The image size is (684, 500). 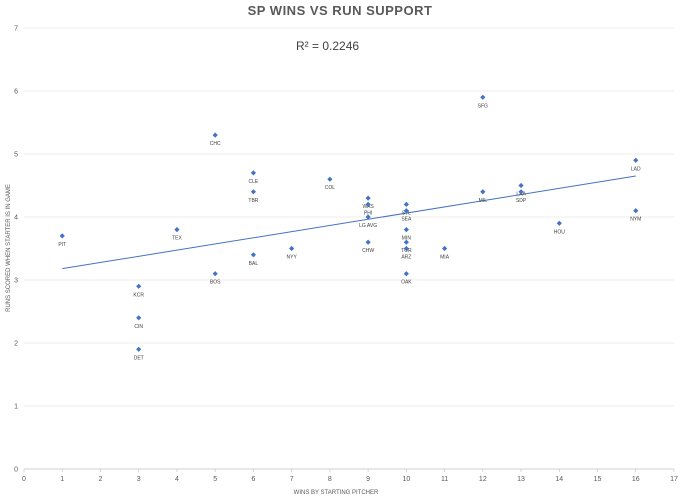 I want to click on x-tick-label: 4, so click(x=177, y=479).